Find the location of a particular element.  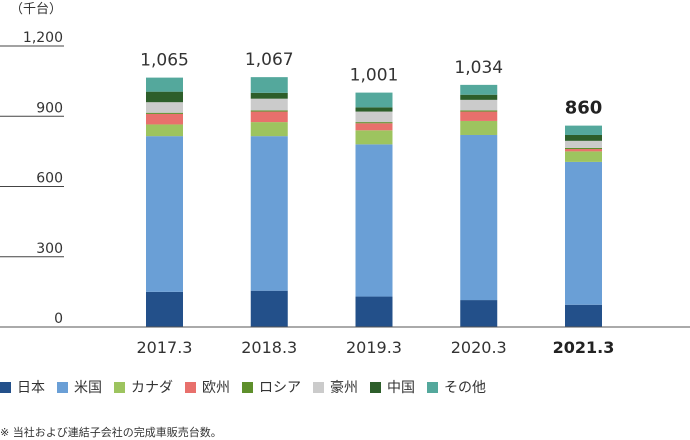

y-tick-label: 0 is located at coordinates (58, 319).